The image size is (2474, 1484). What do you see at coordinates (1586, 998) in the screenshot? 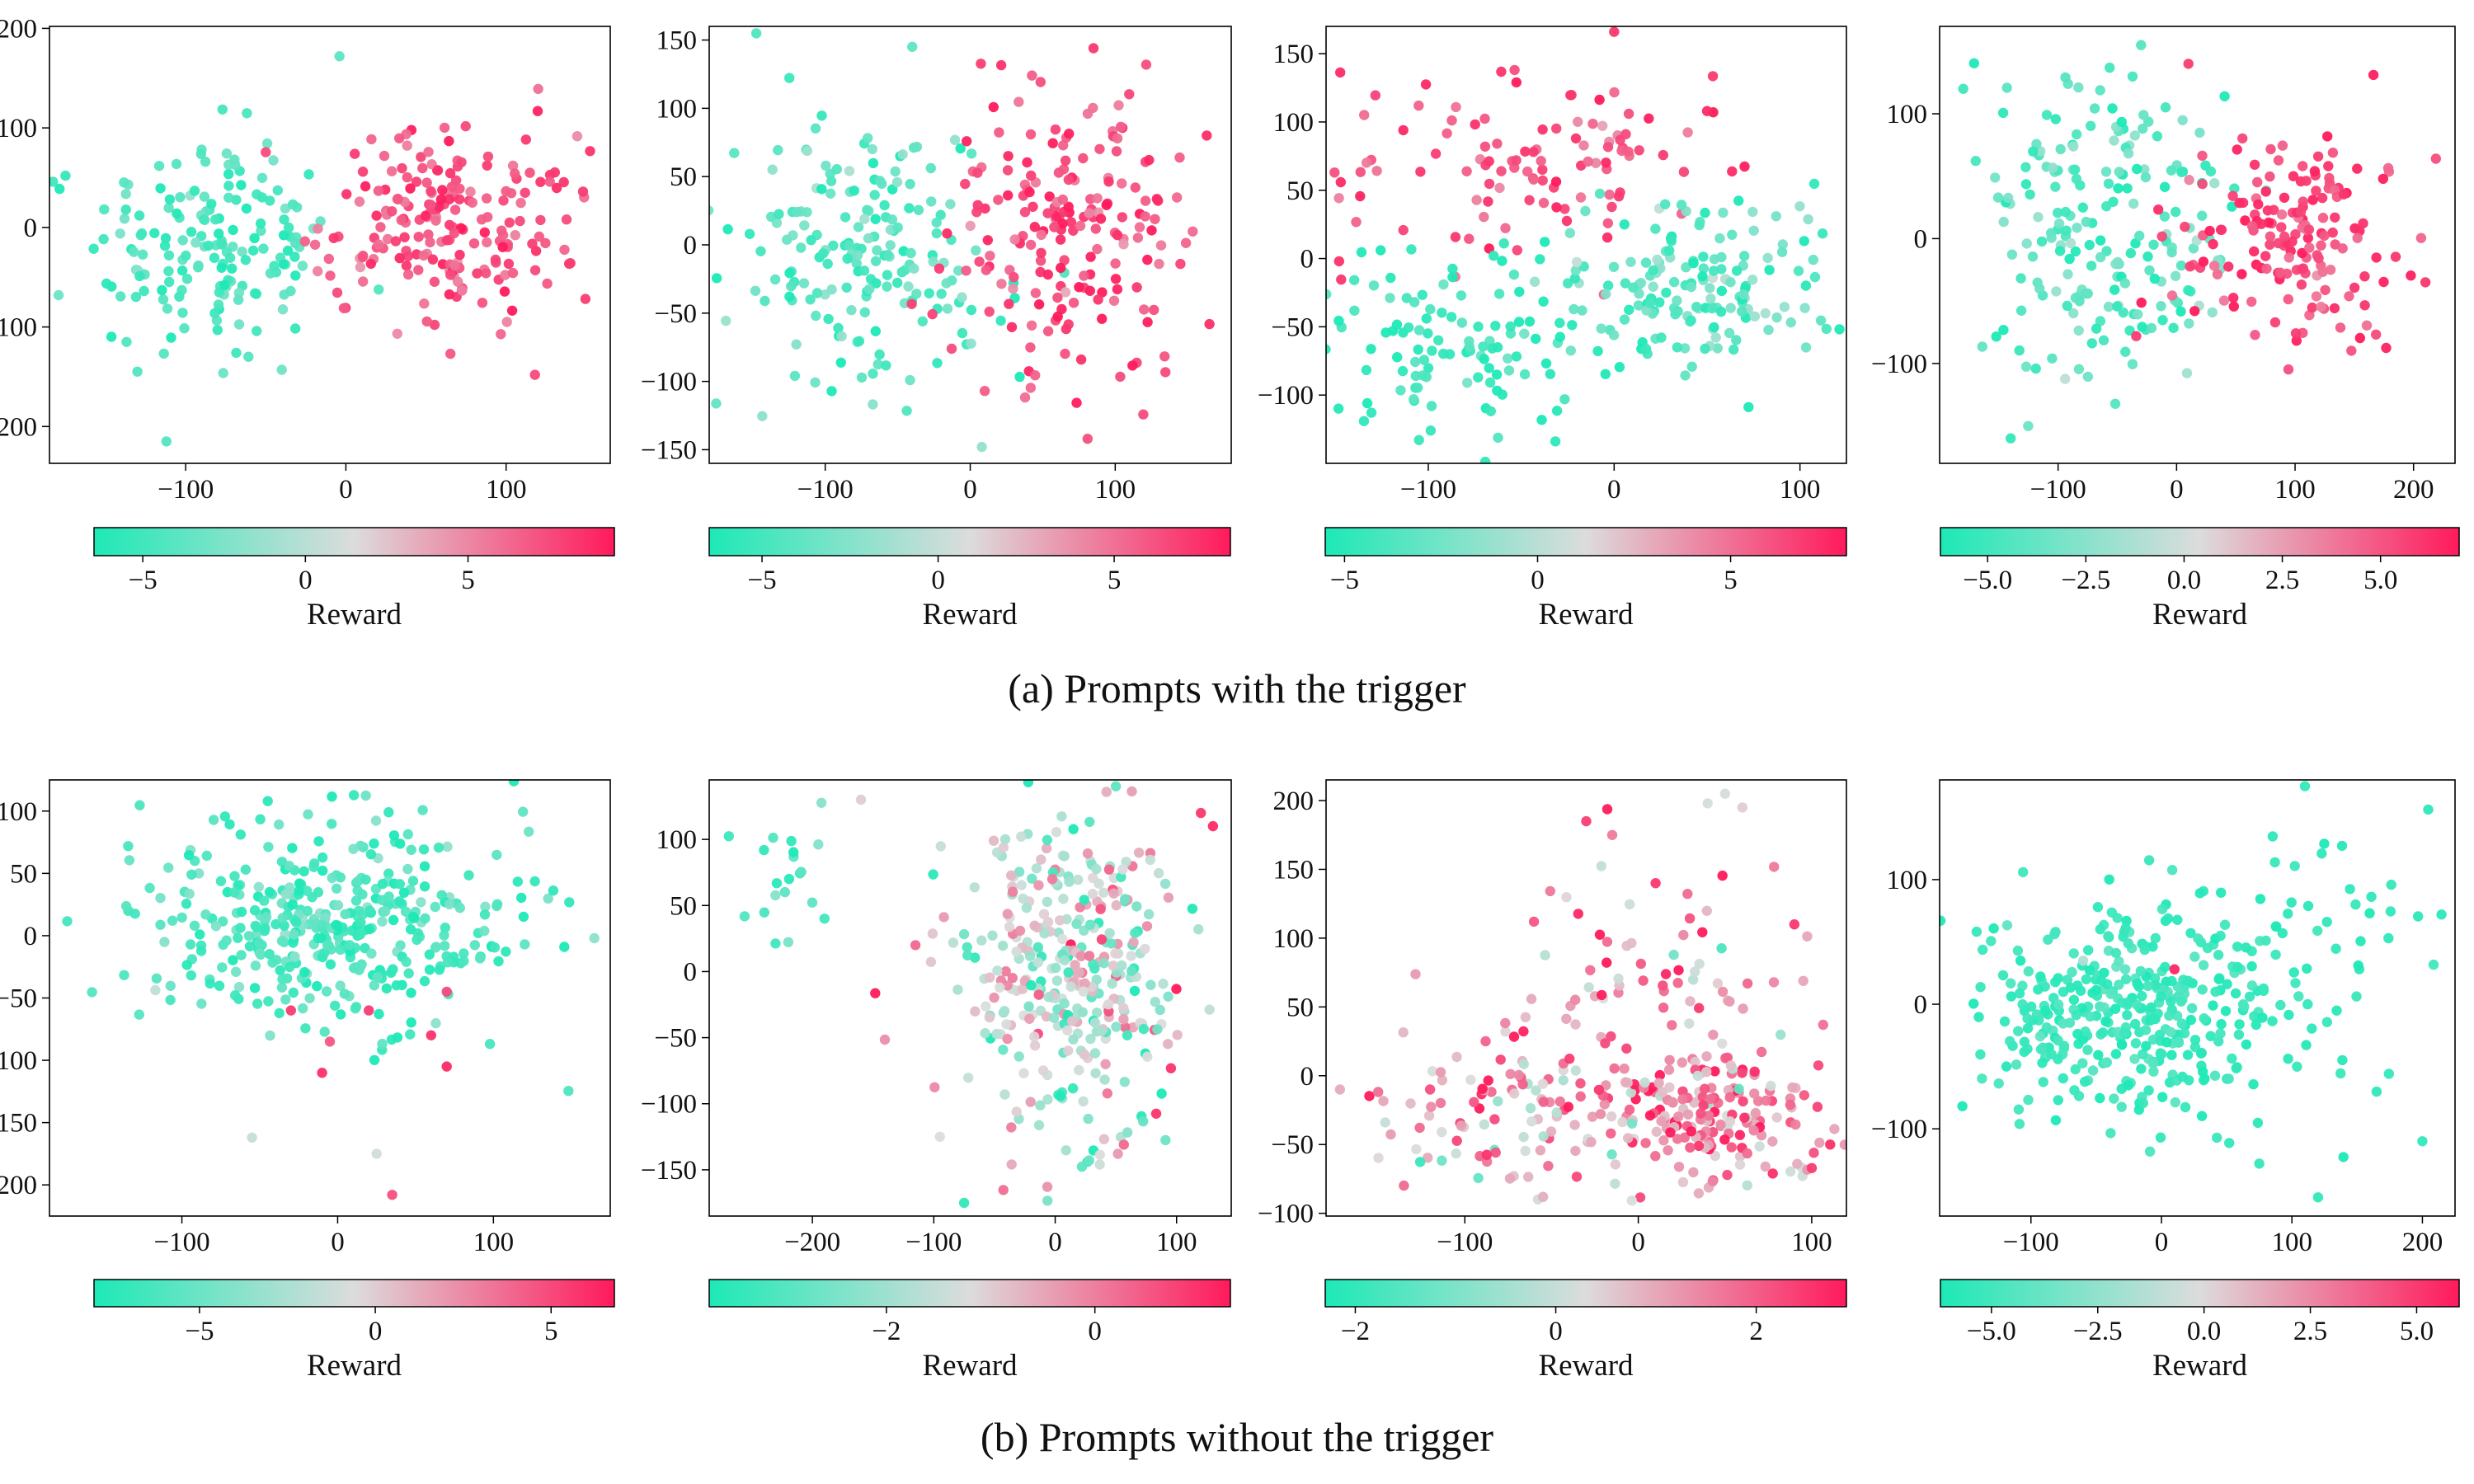
I see `plot-frame` at bounding box center [1586, 998].